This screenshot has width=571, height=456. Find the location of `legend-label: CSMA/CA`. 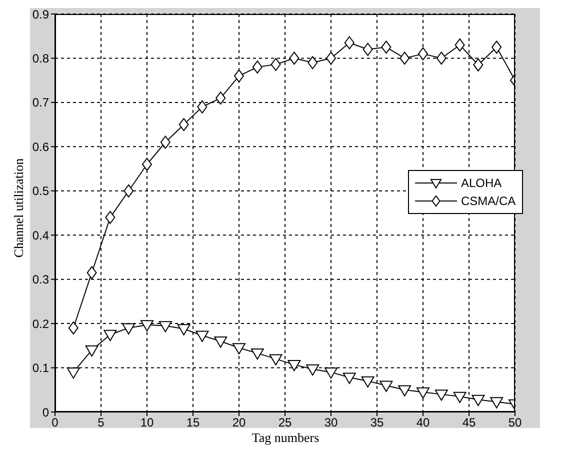

legend-label: CSMA/CA is located at coordinates (488, 201).